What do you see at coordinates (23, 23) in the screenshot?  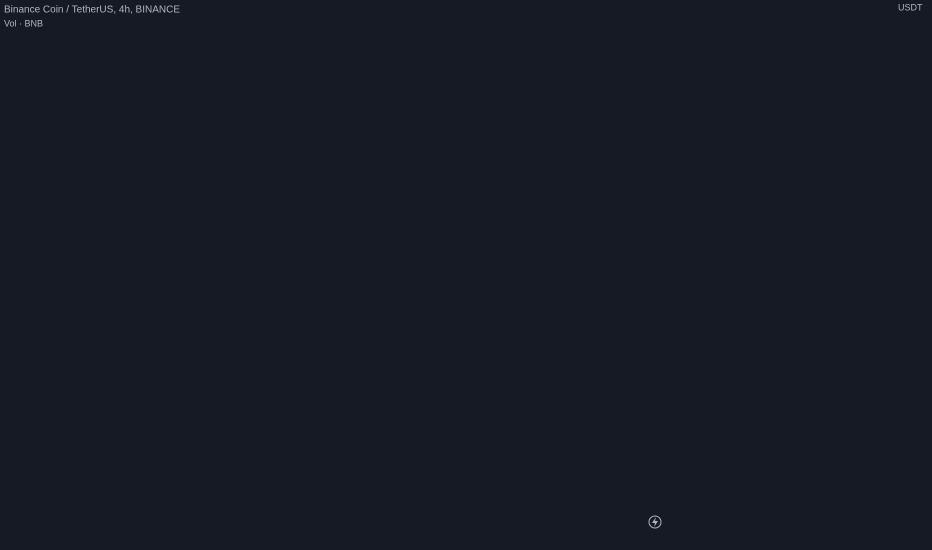 I see `volume-label: Vol · BNB` at bounding box center [23, 23].